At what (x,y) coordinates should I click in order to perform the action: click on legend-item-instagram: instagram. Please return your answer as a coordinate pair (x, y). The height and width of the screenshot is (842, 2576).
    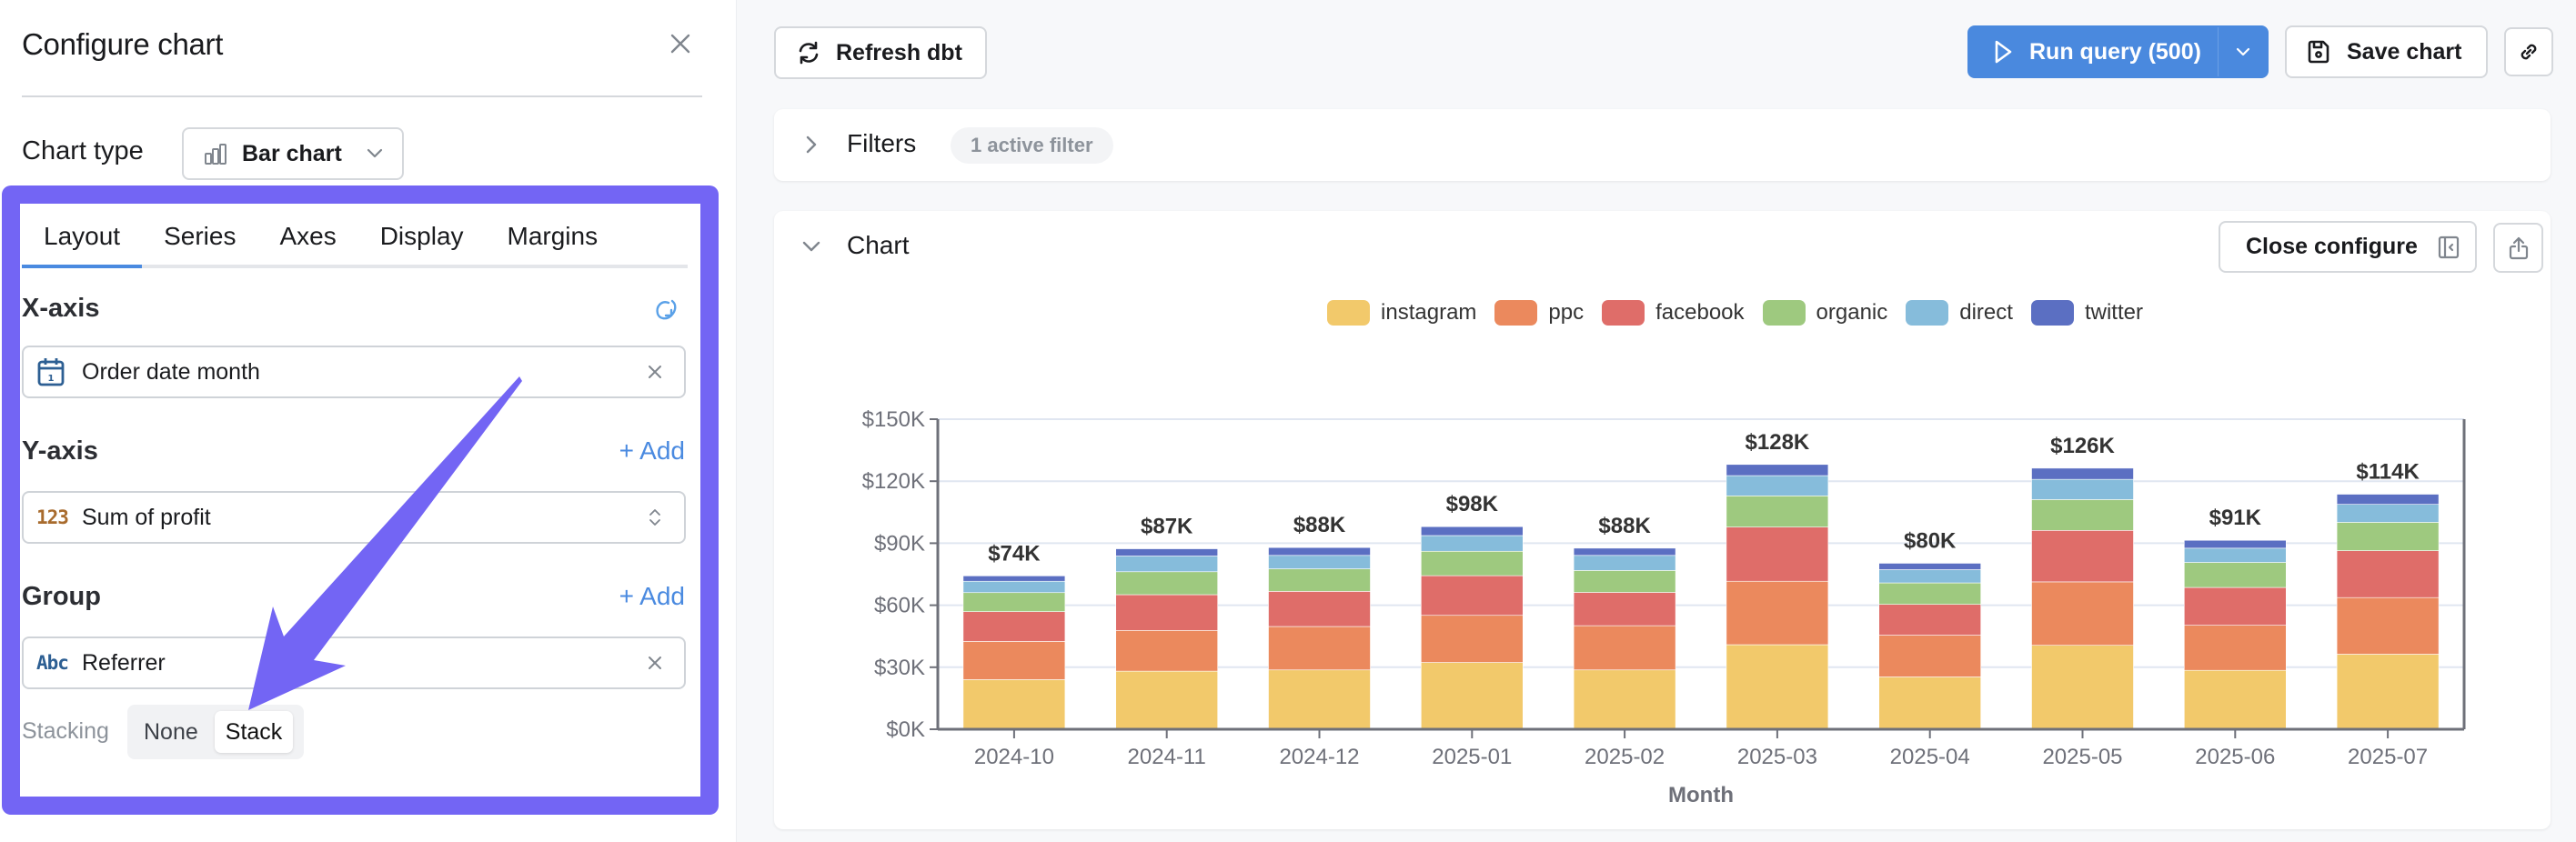
    Looking at the image, I should click on (1401, 313).